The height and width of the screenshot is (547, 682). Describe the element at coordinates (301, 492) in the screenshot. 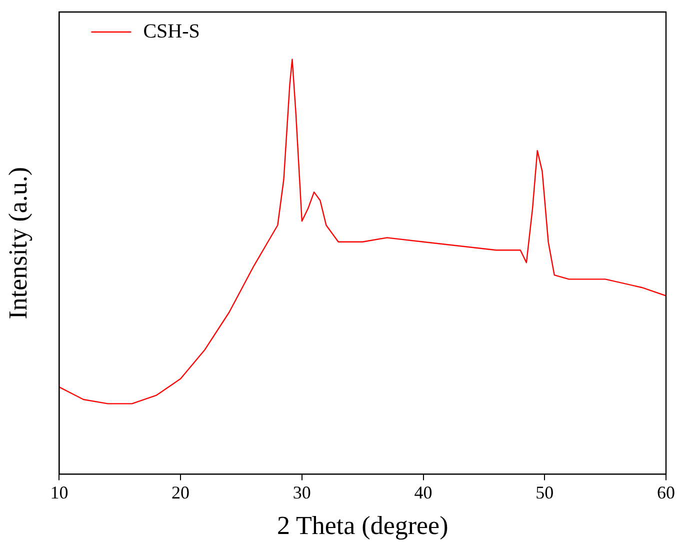

I see `x-tick-label: 30` at that location.